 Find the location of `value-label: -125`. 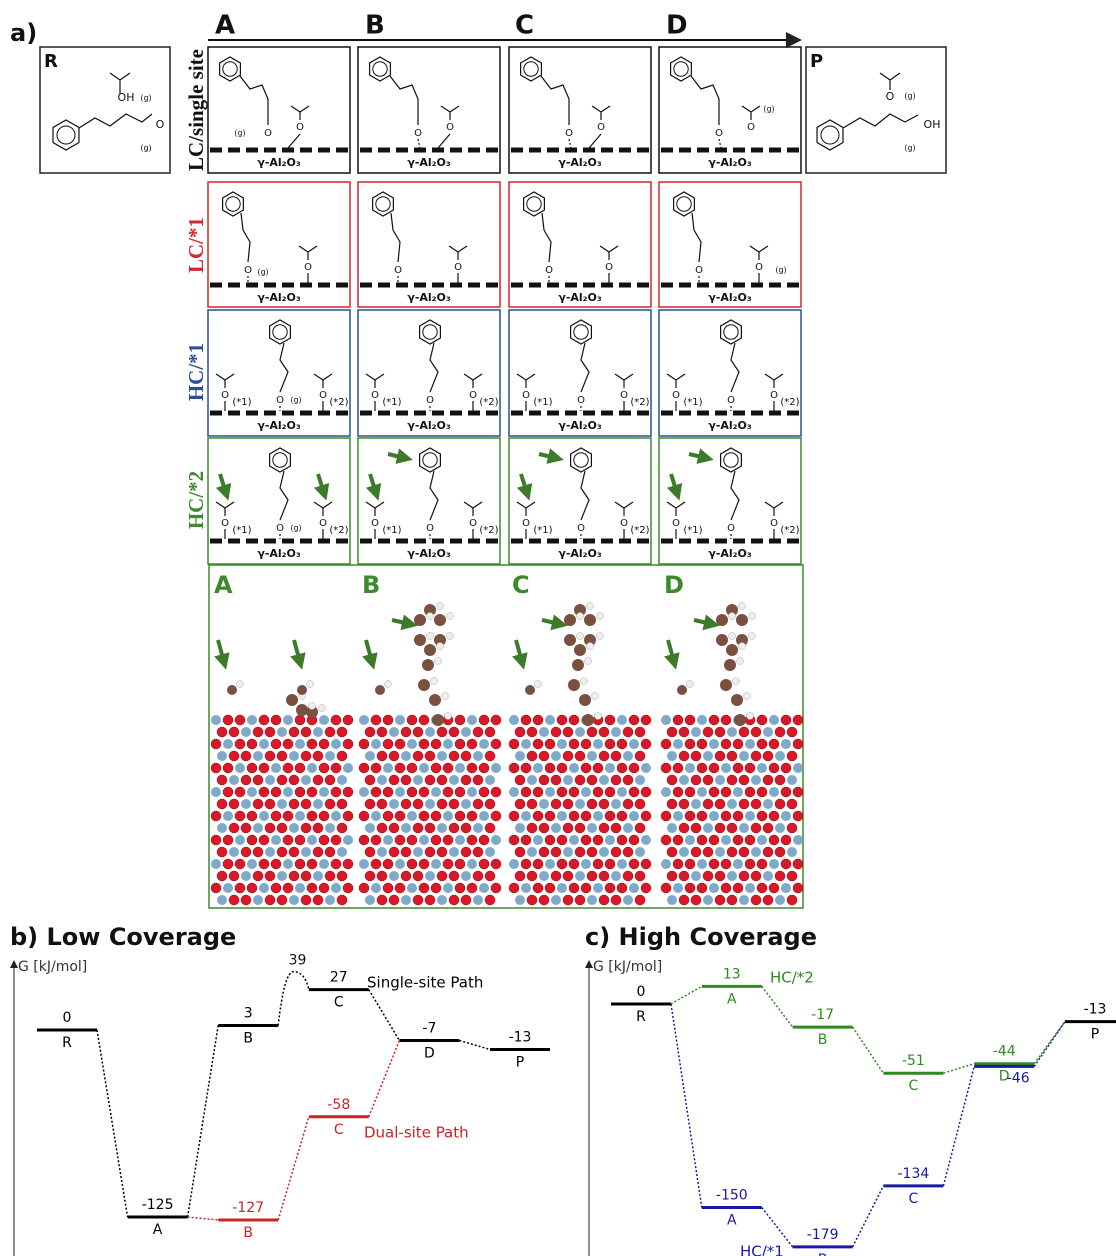

value-label: -125 is located at coordinates (158, 1205).